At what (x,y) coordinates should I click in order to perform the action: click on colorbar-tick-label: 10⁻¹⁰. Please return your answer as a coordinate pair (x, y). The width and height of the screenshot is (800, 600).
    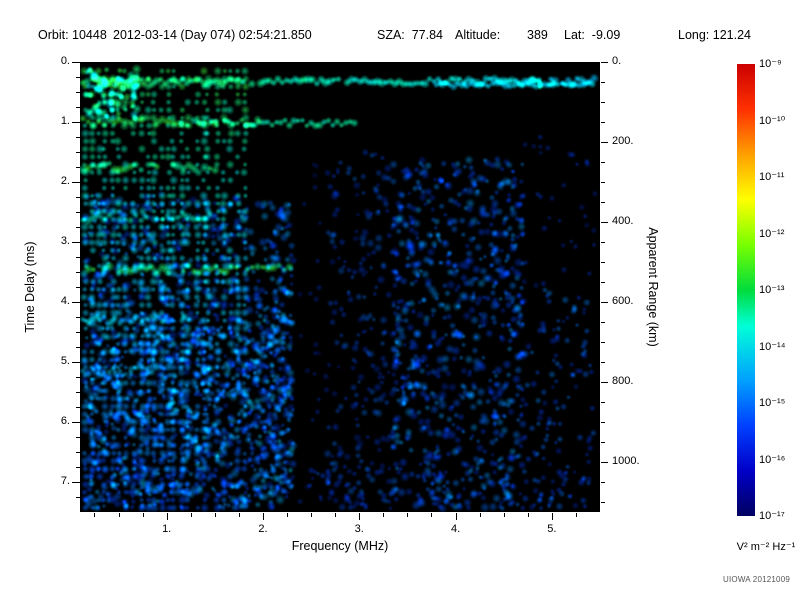
    Looking at the image, I should click on (772, 120).